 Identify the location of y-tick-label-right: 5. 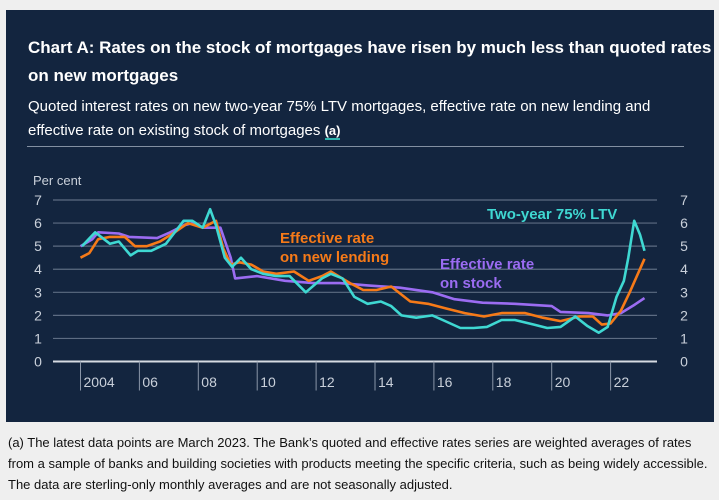
(684, 246).